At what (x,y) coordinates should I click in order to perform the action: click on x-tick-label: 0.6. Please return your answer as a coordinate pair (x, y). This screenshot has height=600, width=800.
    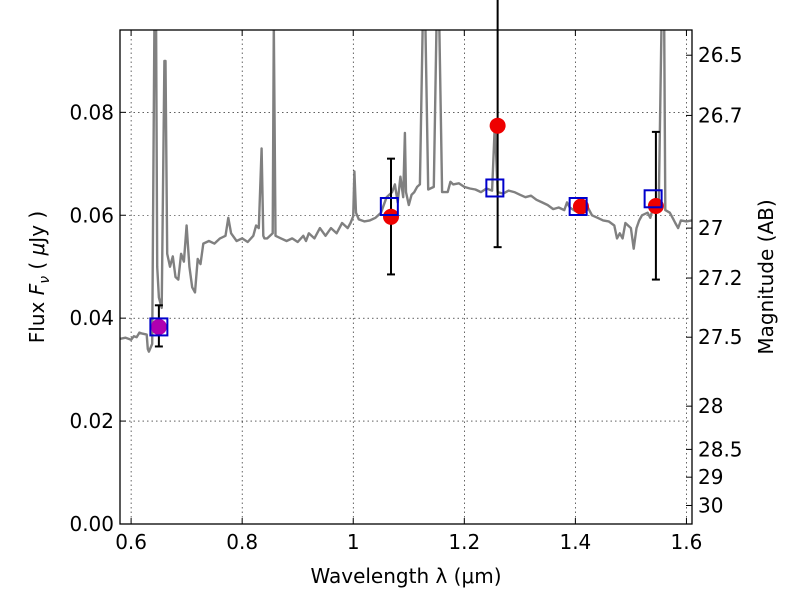
    Looking at the image, I should click on (131, 542).